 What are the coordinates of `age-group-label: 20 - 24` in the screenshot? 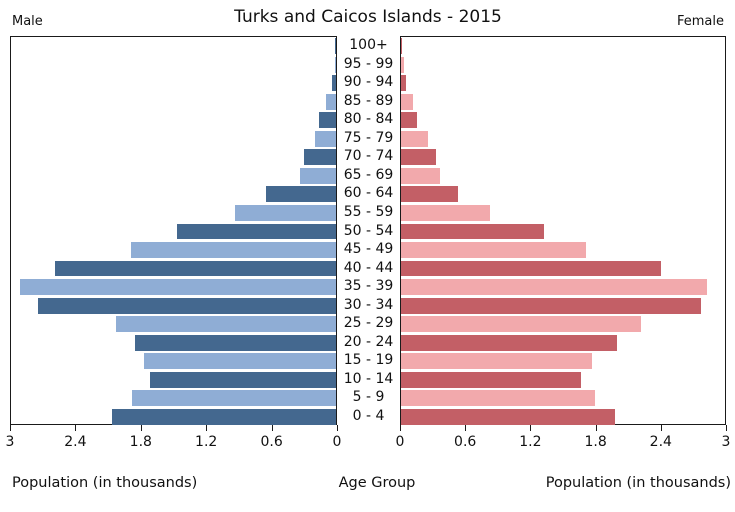 It's located at (368, 341).